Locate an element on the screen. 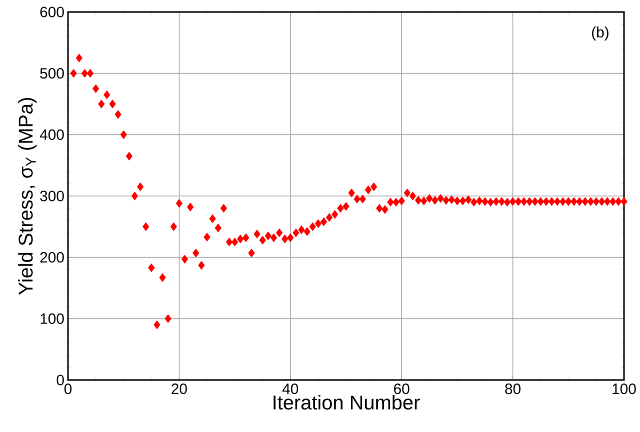 This screenshot has height=432, width=640. y-tick-label: 300 is located at coordinates (52, 196).